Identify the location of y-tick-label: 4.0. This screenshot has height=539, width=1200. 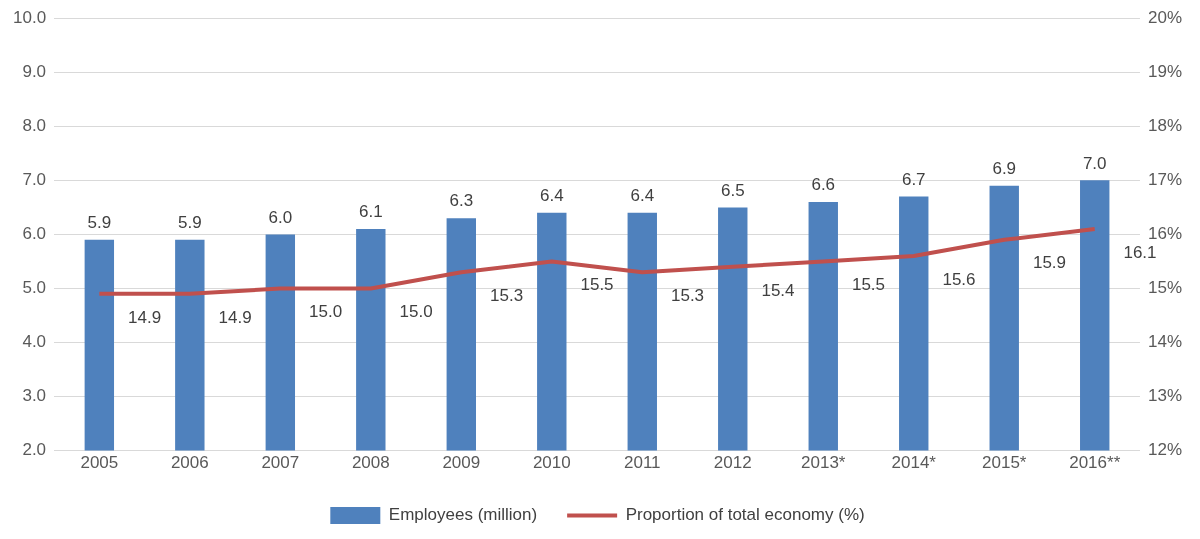
(34, 342).